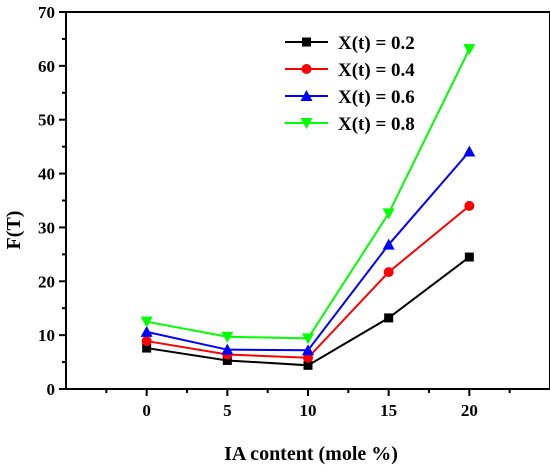 Image resolution: width=550 pixels, height=474 pixels. Describe the element at coordinates (376, 97) in the screenshot. I see `legend-label: X(t) = 0.6` at that location.